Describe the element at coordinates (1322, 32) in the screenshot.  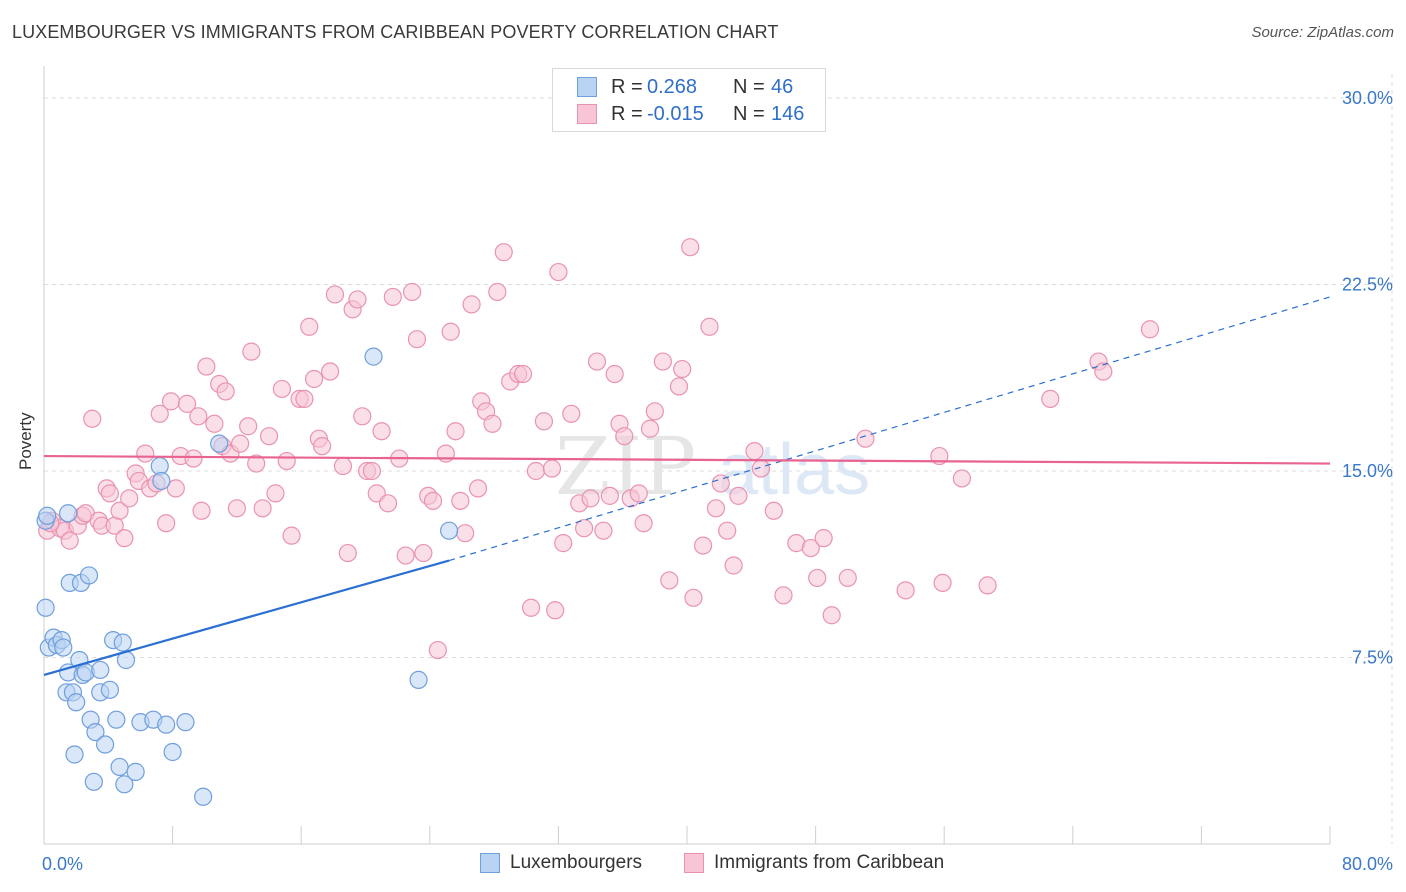
I see `source-credit: Source: ZipAtlas.com` at that location.